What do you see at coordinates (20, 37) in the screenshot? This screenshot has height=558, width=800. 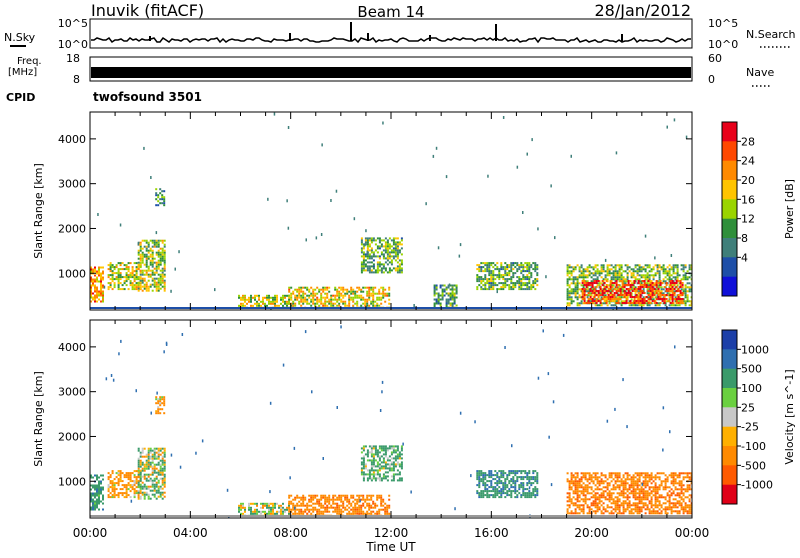 I see `noise-sky-label: N.Sky` at bounding box center [20, 37].